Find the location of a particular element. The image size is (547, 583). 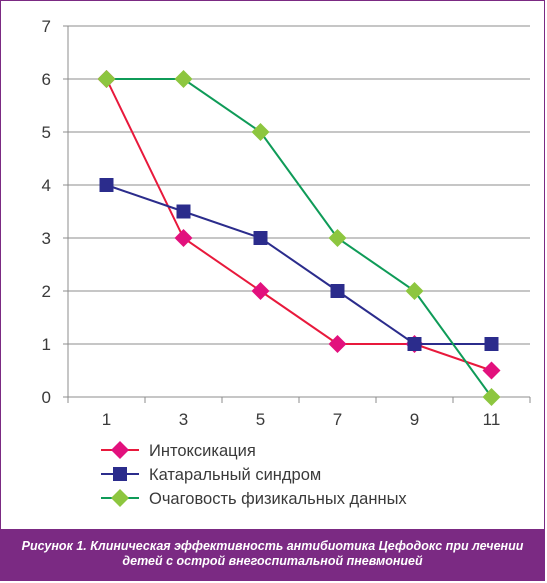

legend-label-1: Интоксикация is located at coordinates (202, 451).